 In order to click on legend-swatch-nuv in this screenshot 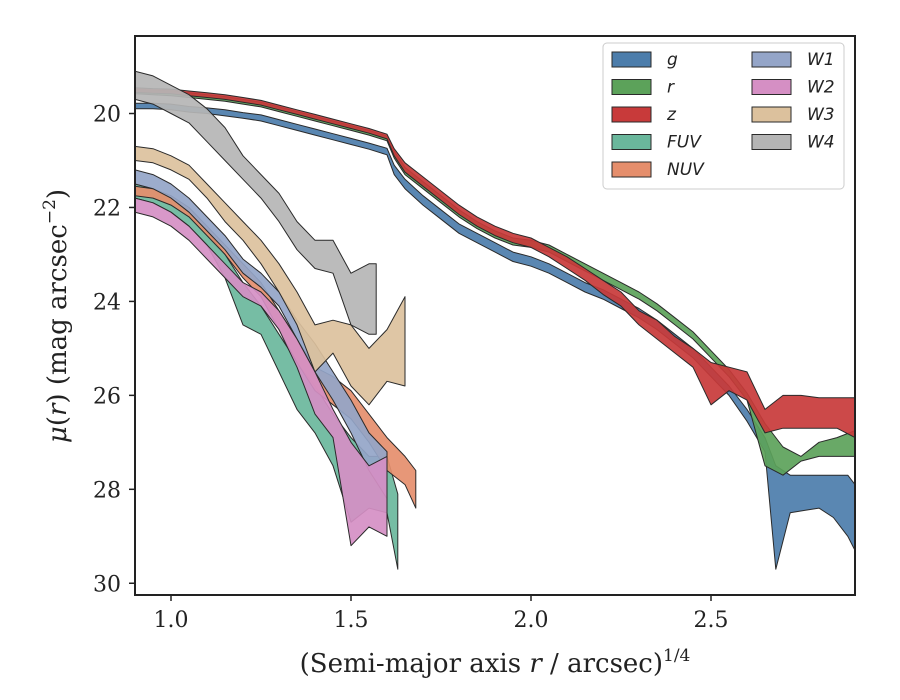, I will do `click(631, 169)`.